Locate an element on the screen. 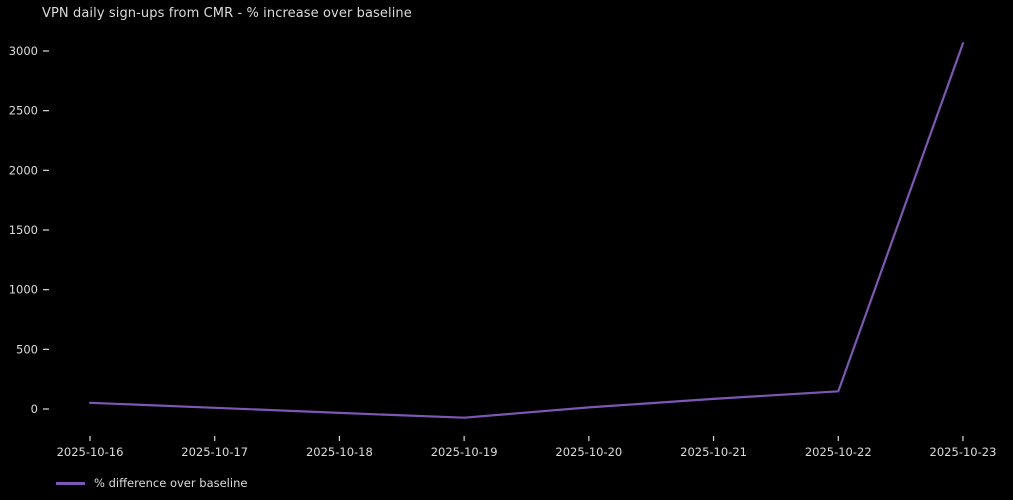 The image size is (1013, 500). legend: % difference over baseline is located at coordinates (151, 483).